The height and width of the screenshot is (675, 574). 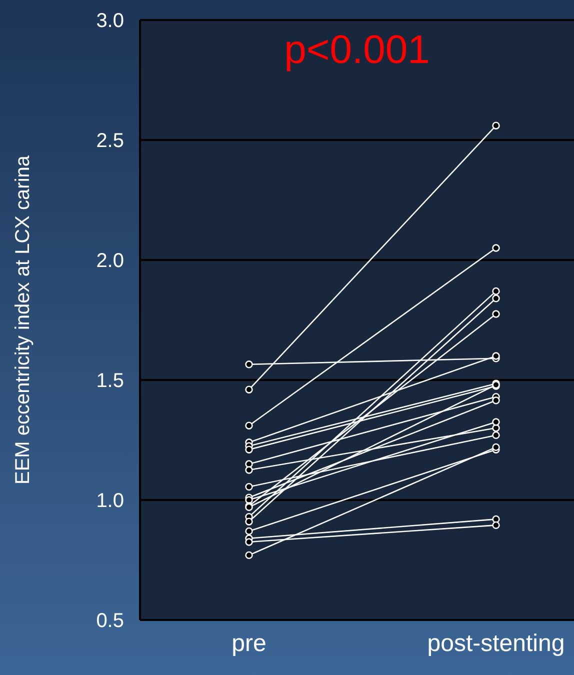 What do you see at coordinates (496, 644) in the screenshot?
I see `x-tick-label: post-stenting` at bounding box center [496, 644].